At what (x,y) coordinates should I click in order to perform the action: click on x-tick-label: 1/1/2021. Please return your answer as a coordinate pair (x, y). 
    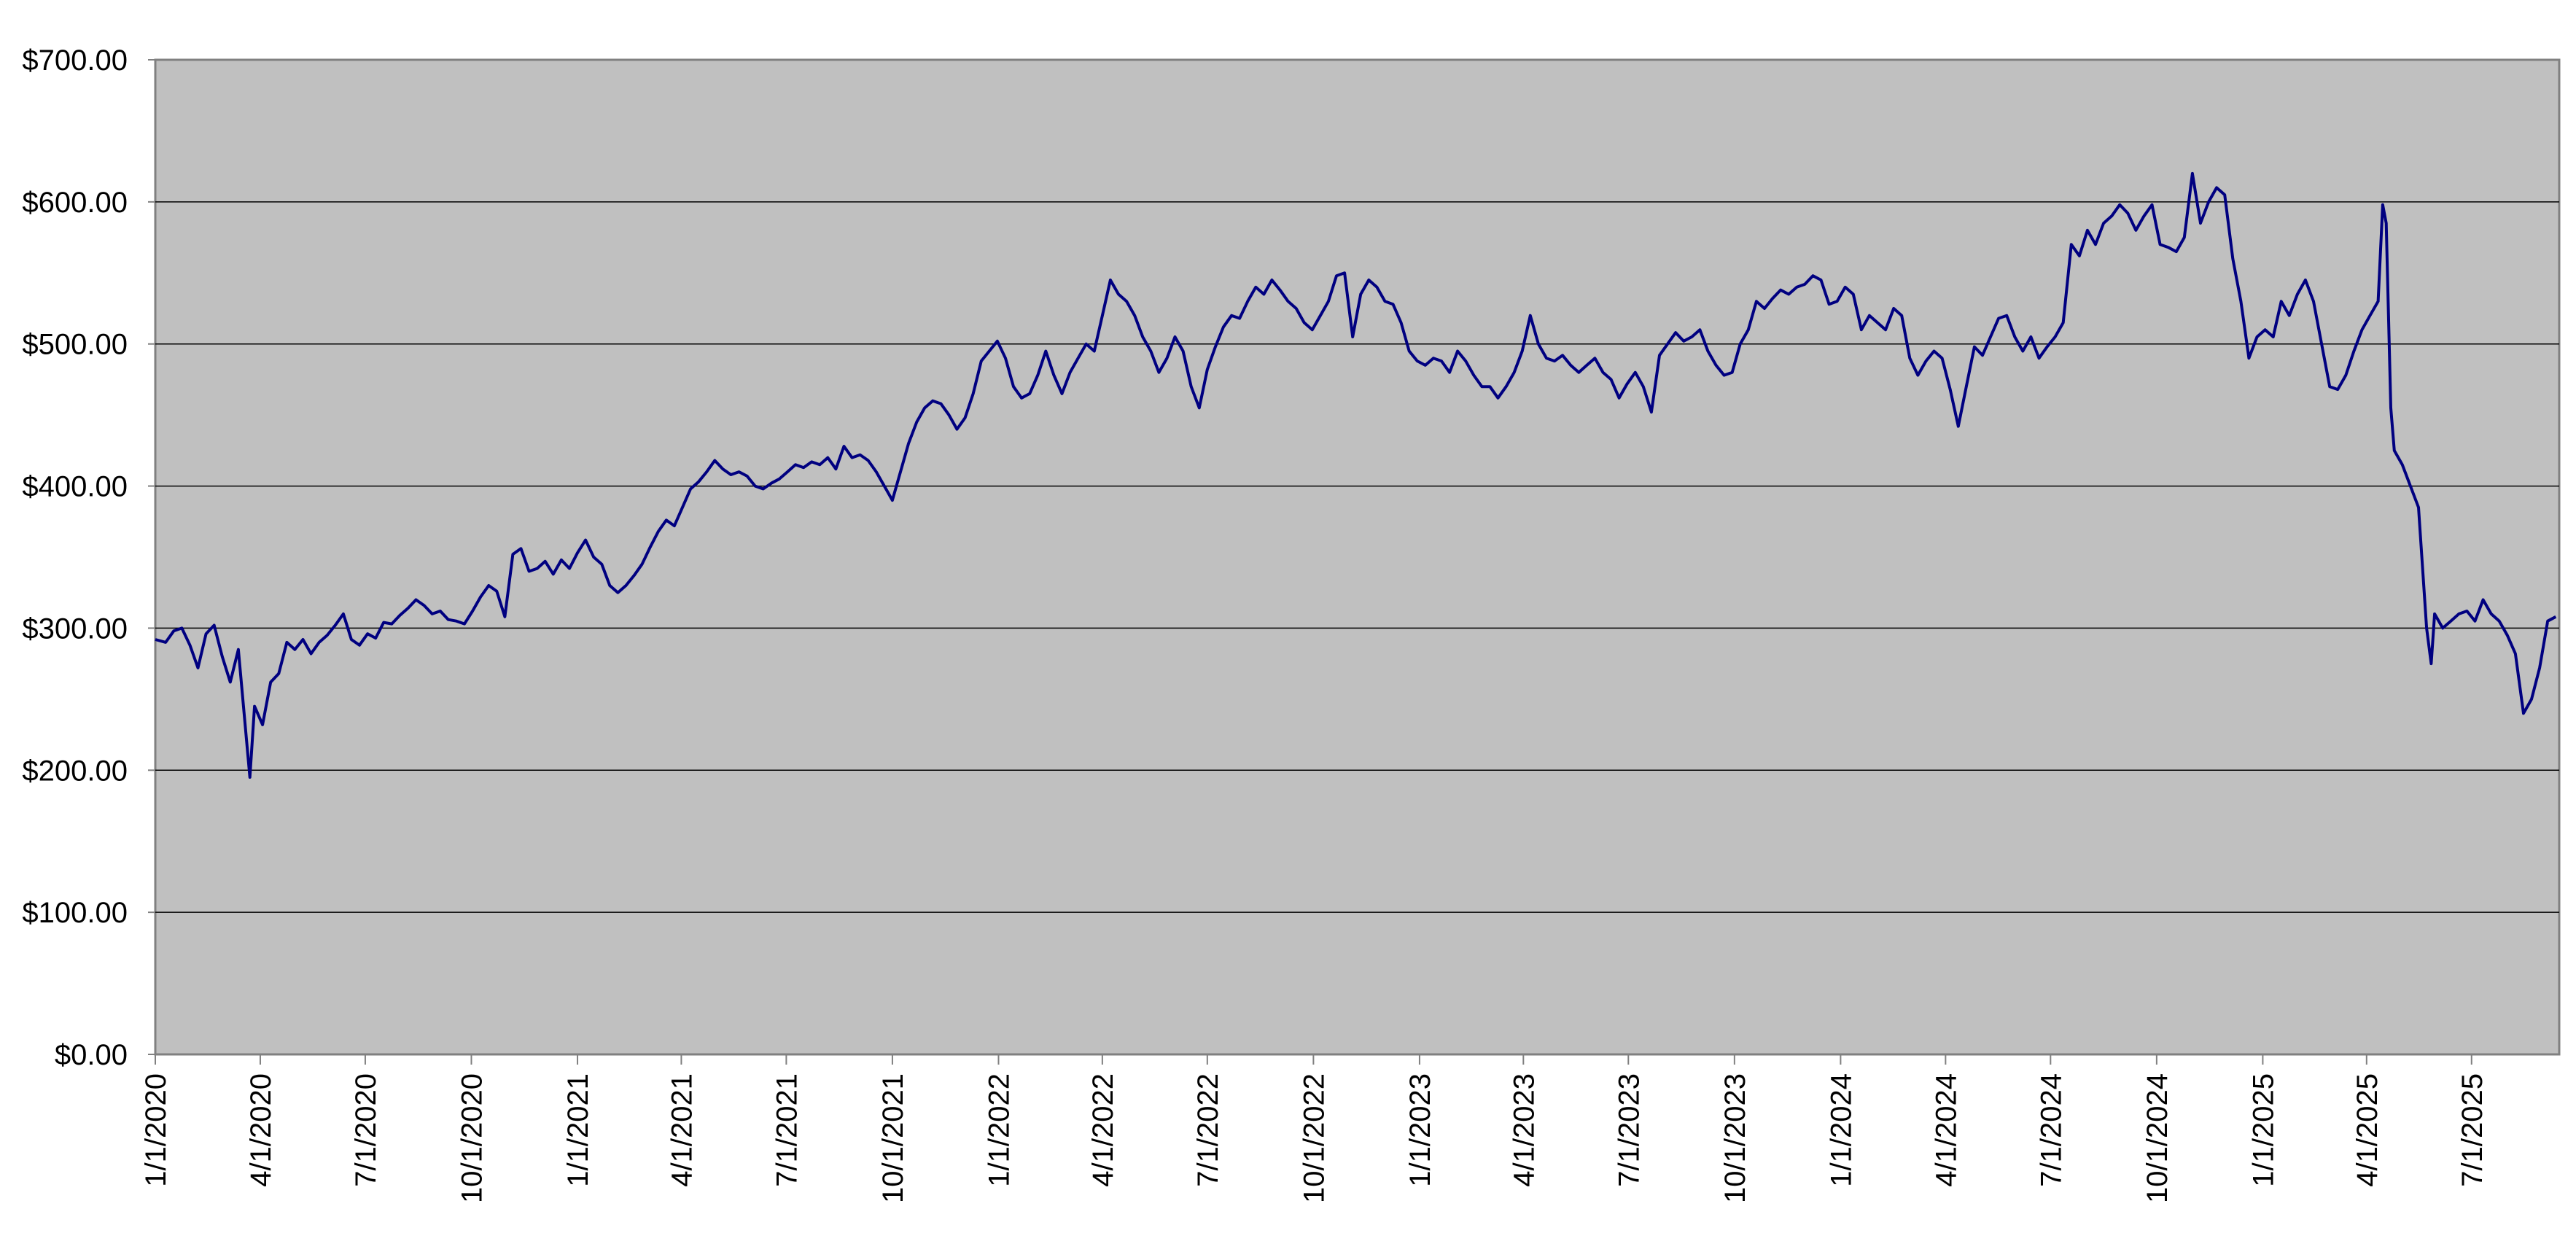
    Looking at the image, I should click on (578, 1130).